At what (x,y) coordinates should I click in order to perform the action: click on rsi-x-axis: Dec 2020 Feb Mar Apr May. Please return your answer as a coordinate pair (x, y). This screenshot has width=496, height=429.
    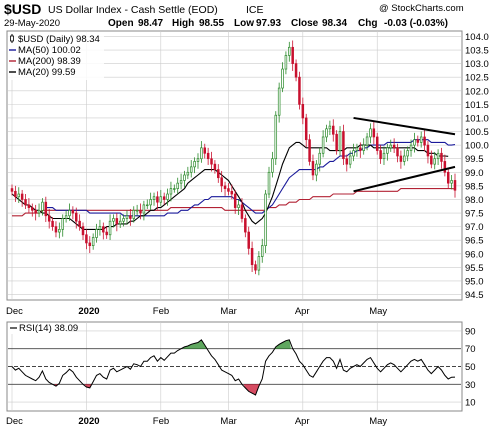
    Looking at the image, I should click on (196, 421).